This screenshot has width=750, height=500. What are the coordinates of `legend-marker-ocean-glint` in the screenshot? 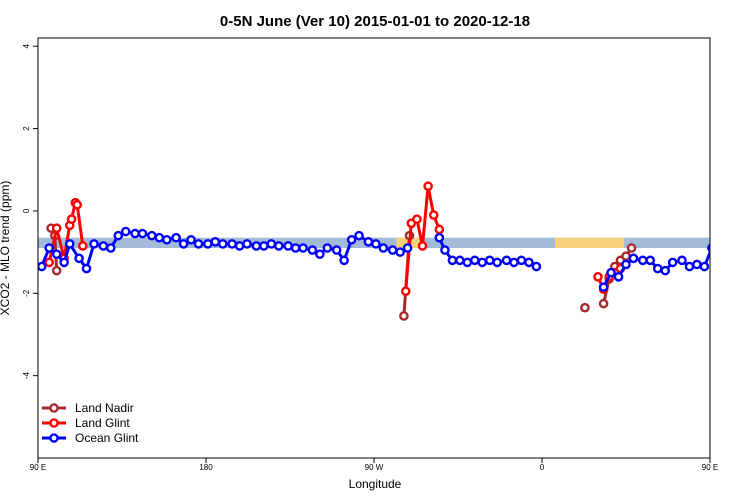 It's located at (54, 438).